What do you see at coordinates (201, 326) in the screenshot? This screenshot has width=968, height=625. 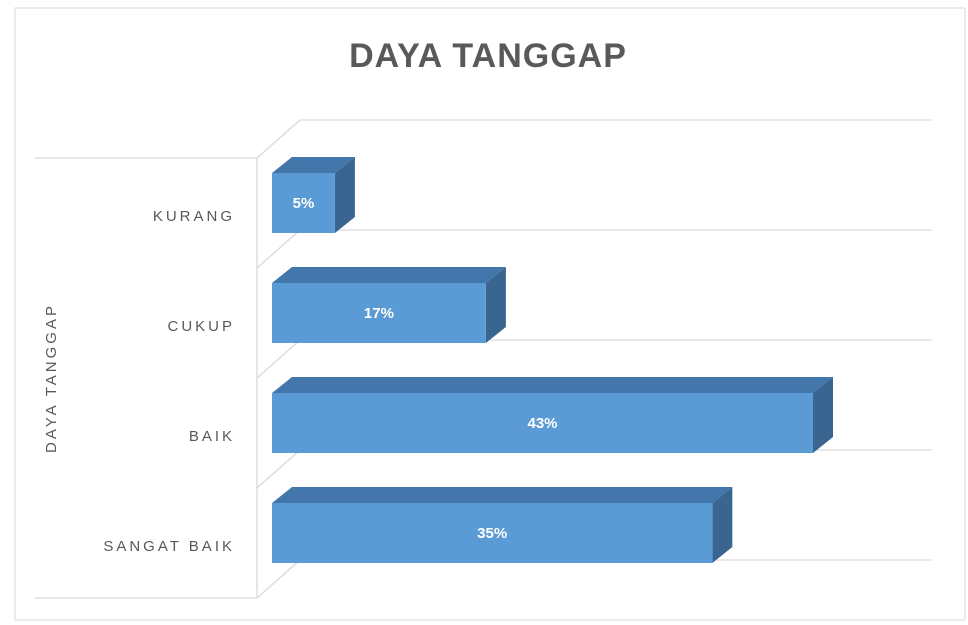 I see `y-tick-label: CUKUP` at bounding box center [201, 326].